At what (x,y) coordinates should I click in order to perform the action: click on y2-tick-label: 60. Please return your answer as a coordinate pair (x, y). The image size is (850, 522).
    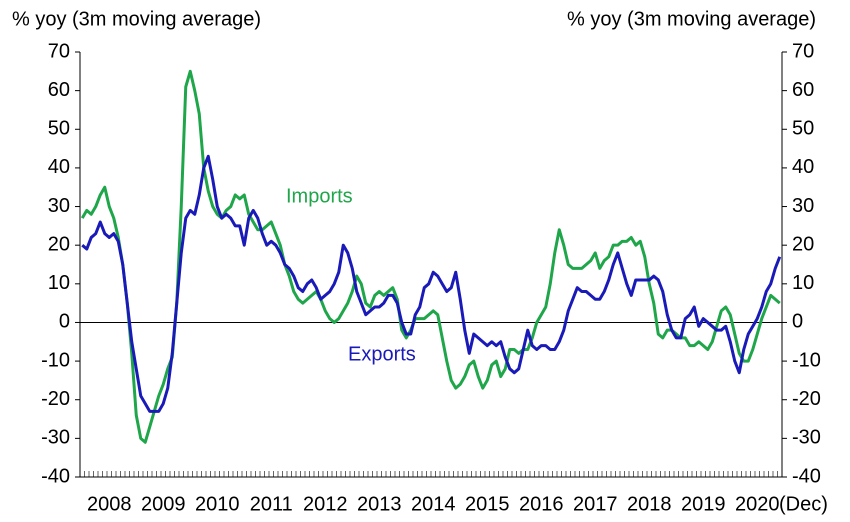
    Looking at the image, I should click on (803, 90).